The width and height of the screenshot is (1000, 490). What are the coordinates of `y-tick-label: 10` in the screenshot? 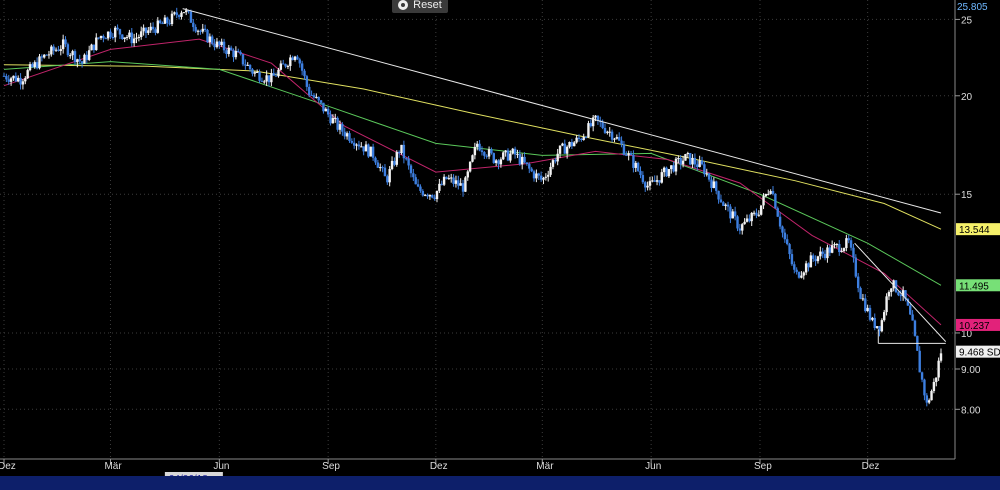 It's located at (967, 334).